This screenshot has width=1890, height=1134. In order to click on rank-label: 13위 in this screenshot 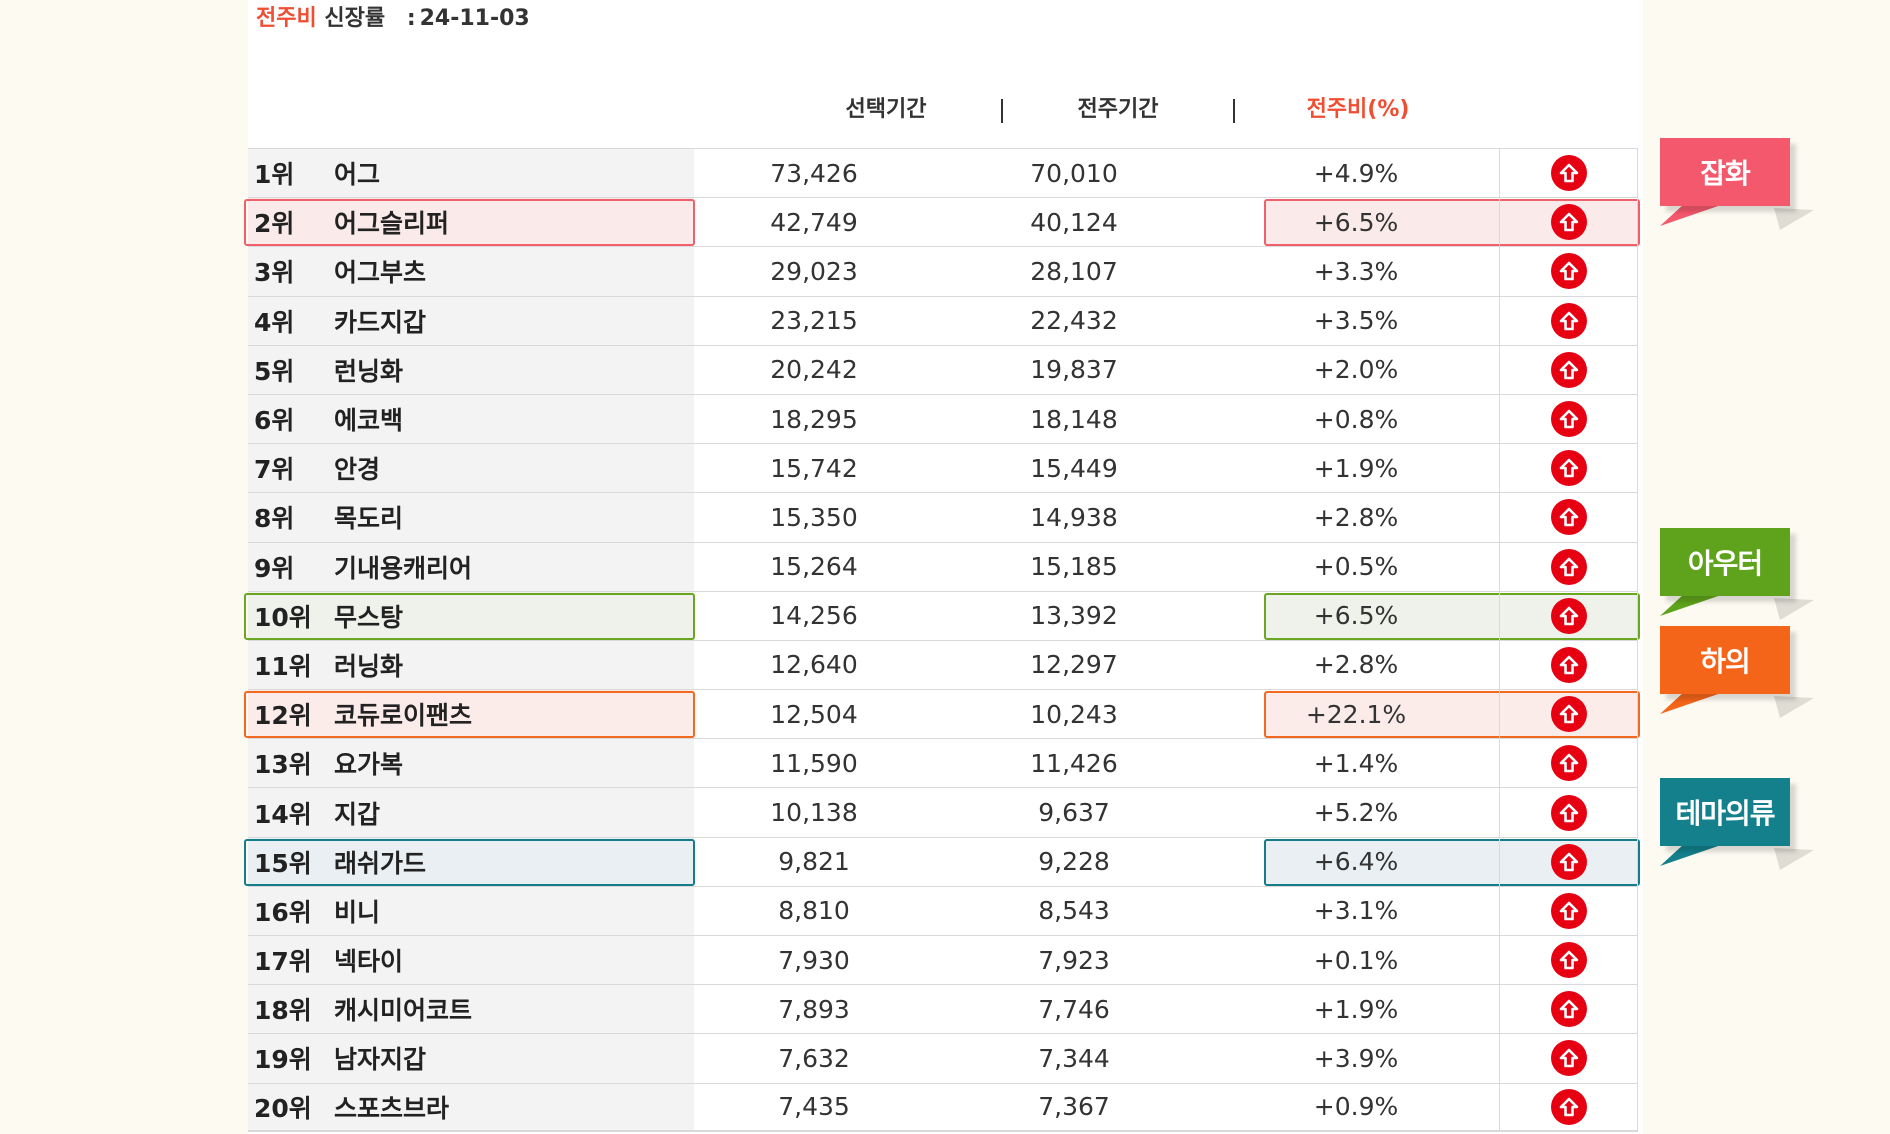, I will do `click(283, 765)`.